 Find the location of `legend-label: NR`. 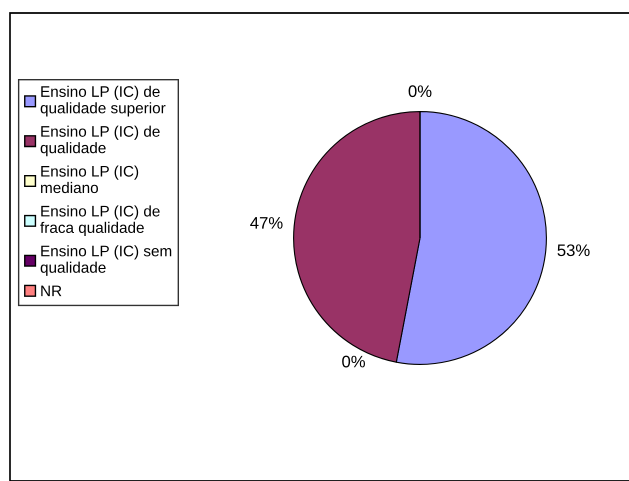

legend-label: NR is located at coordinates (51, 291).